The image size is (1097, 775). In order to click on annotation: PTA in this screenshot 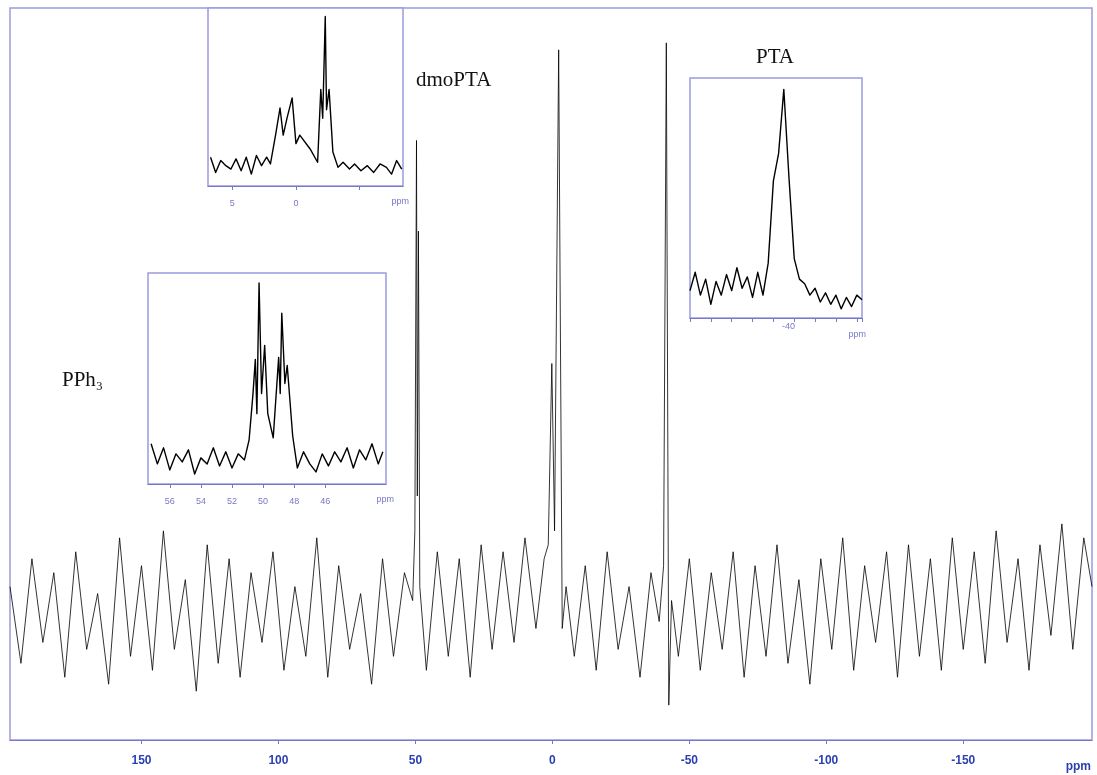, I will do `click(775, 55)`.